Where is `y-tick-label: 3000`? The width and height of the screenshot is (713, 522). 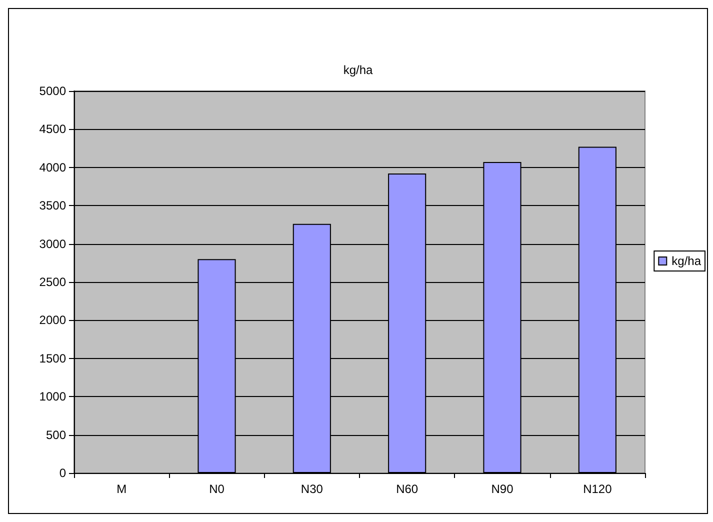 y-tick-label: 3000 is located at coordinates (52, 243).